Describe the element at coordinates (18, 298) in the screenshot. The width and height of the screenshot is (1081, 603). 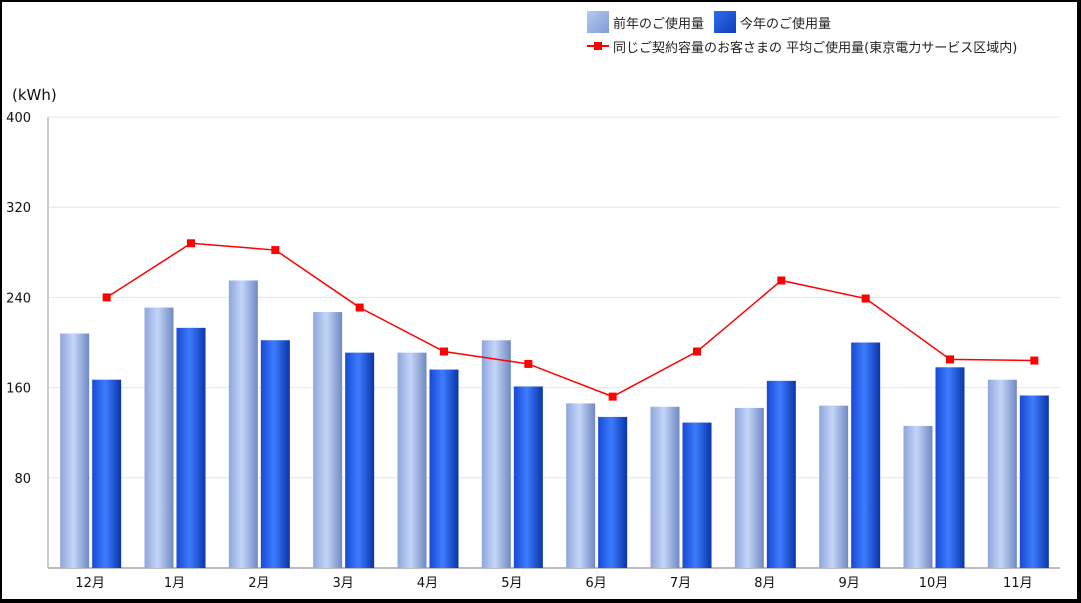
I see `y-tick-label: 240` at that location.